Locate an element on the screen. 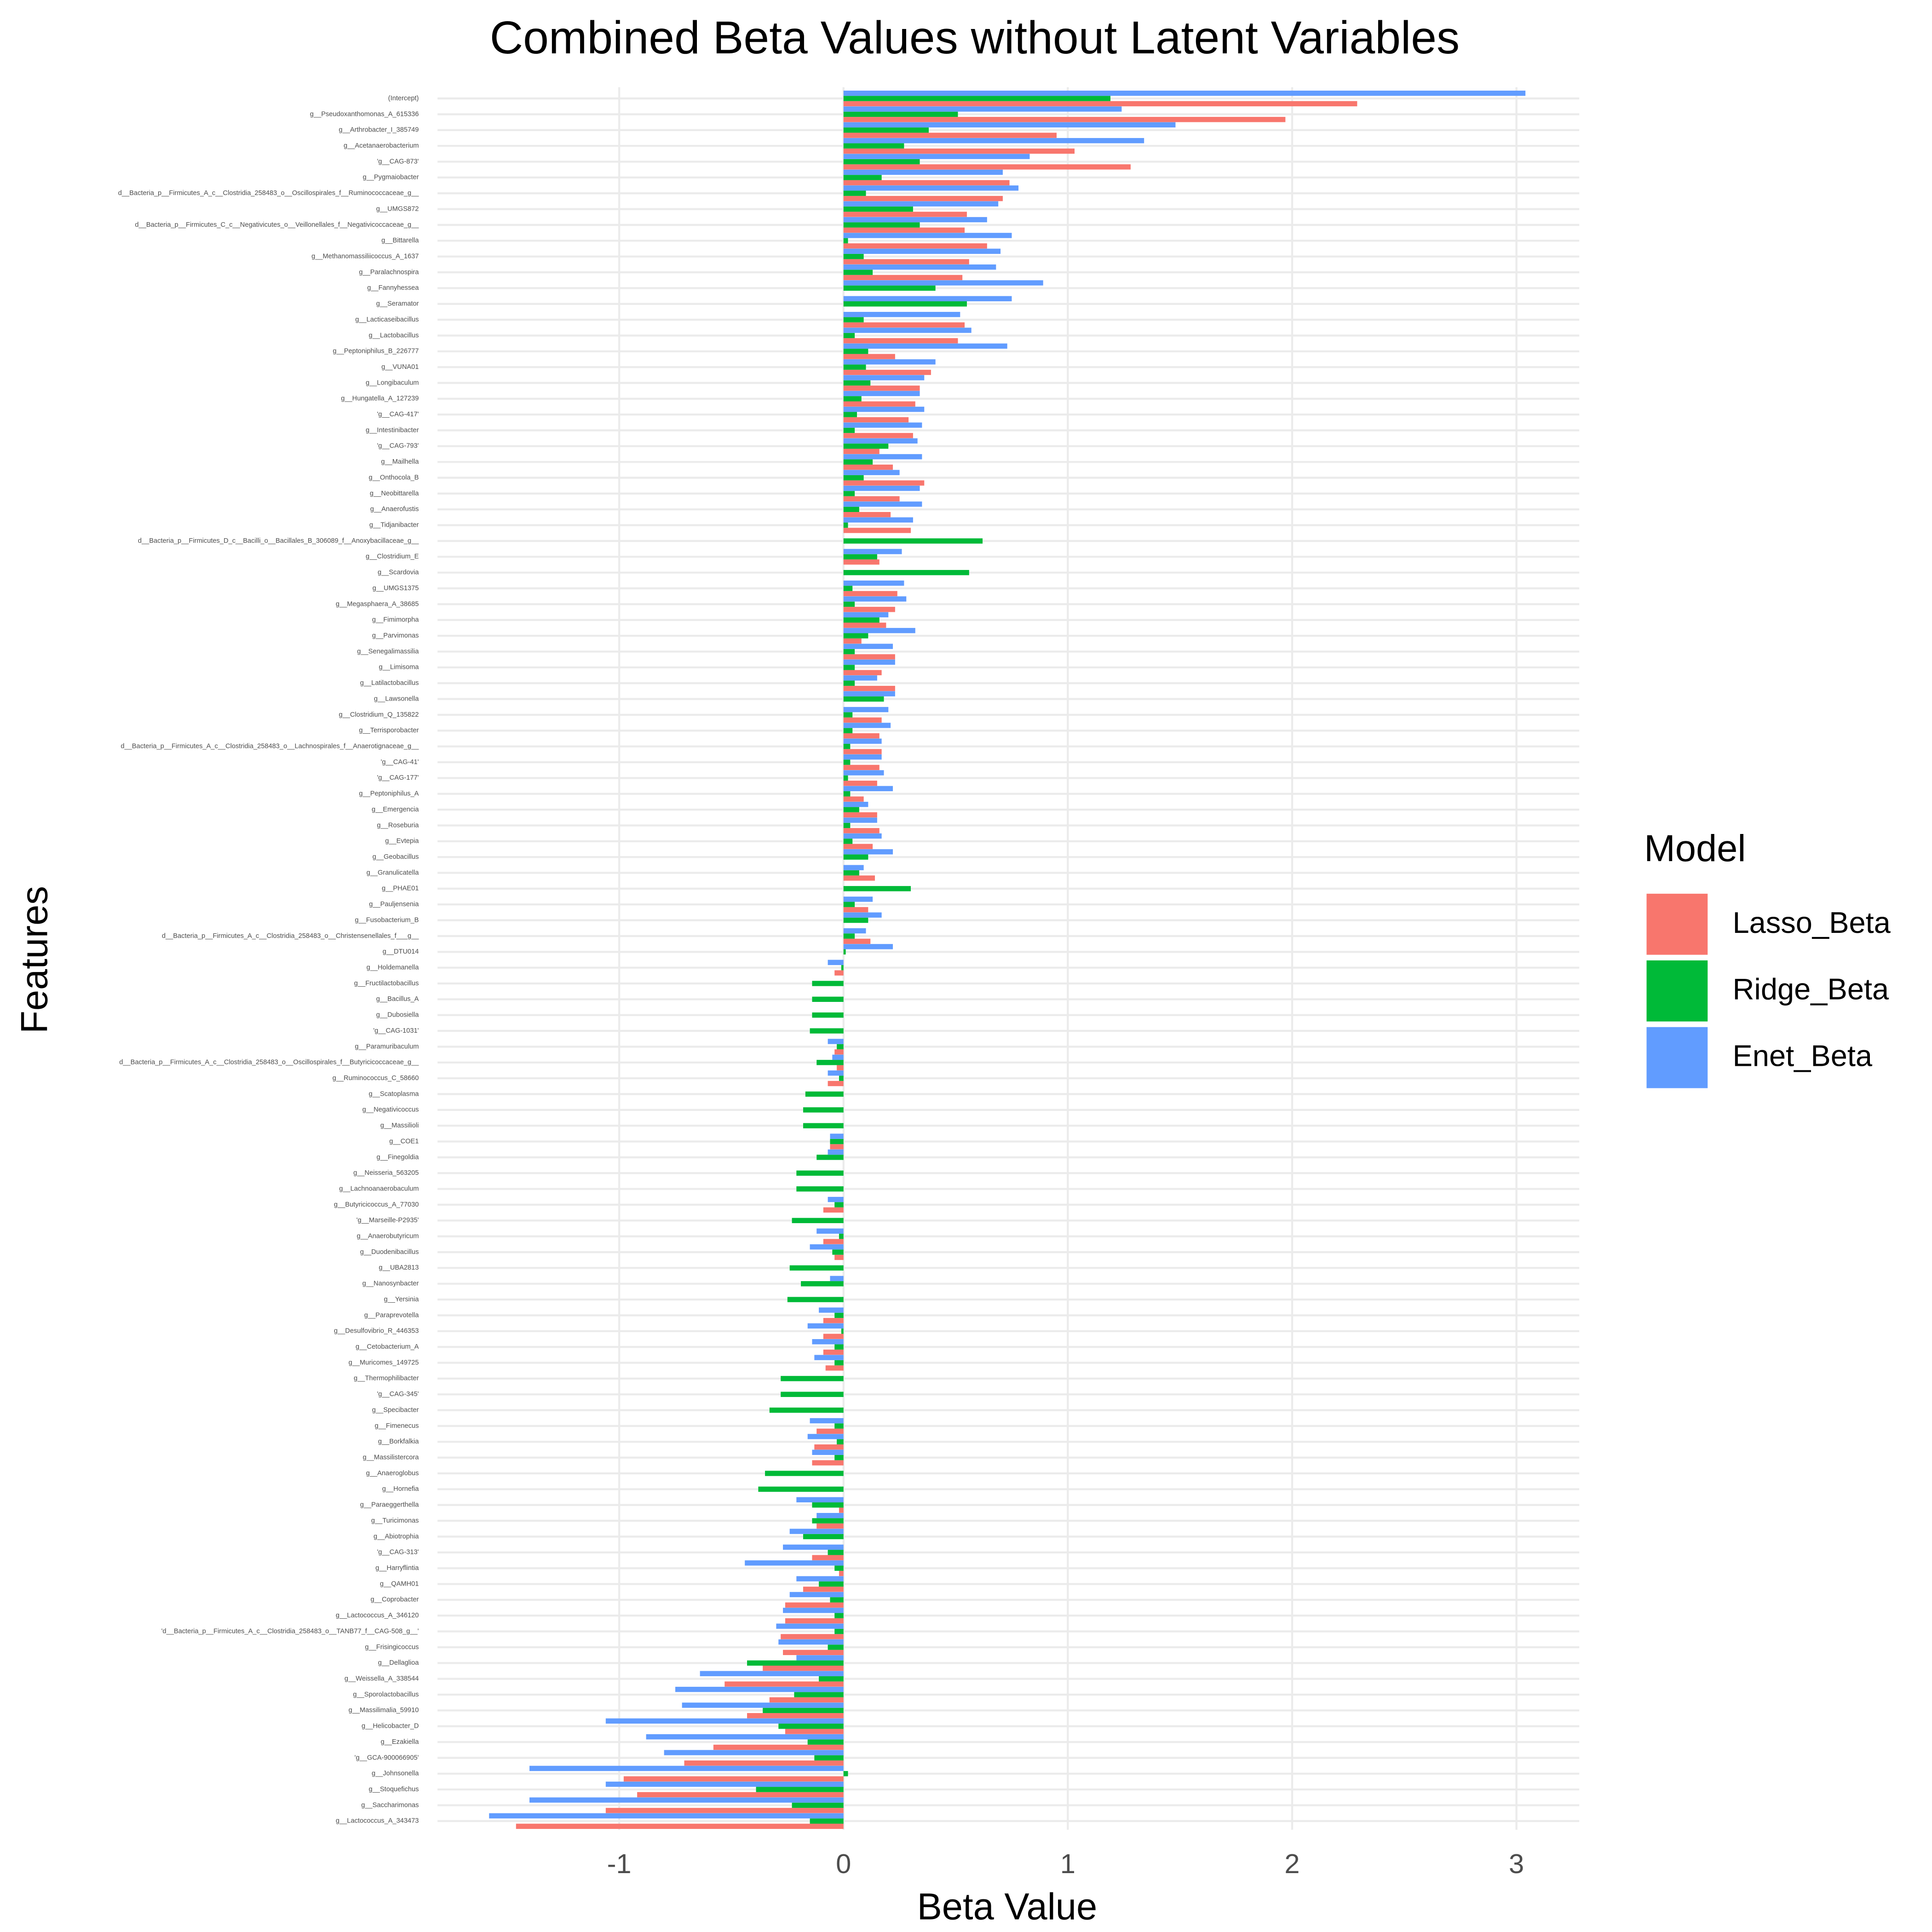  y-tick-label: 'g__CAG-873' is located at coordinates (398, 161).